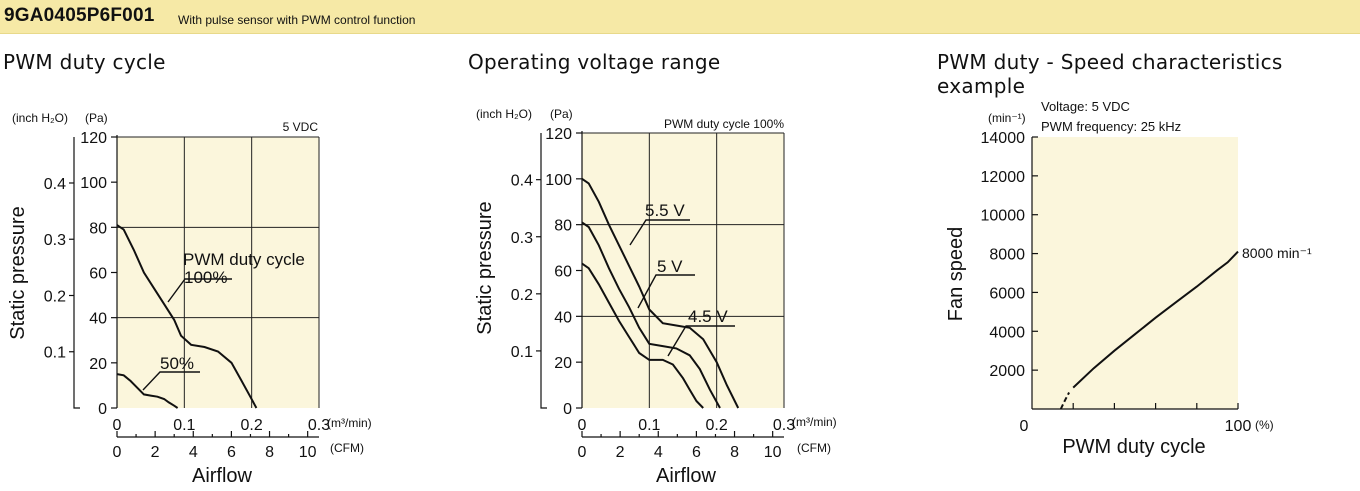 Image resolution: width=1360 pixels, height=491 pixels. I want to click on x-tick-label-m3: 0.1, so click(184, 425).